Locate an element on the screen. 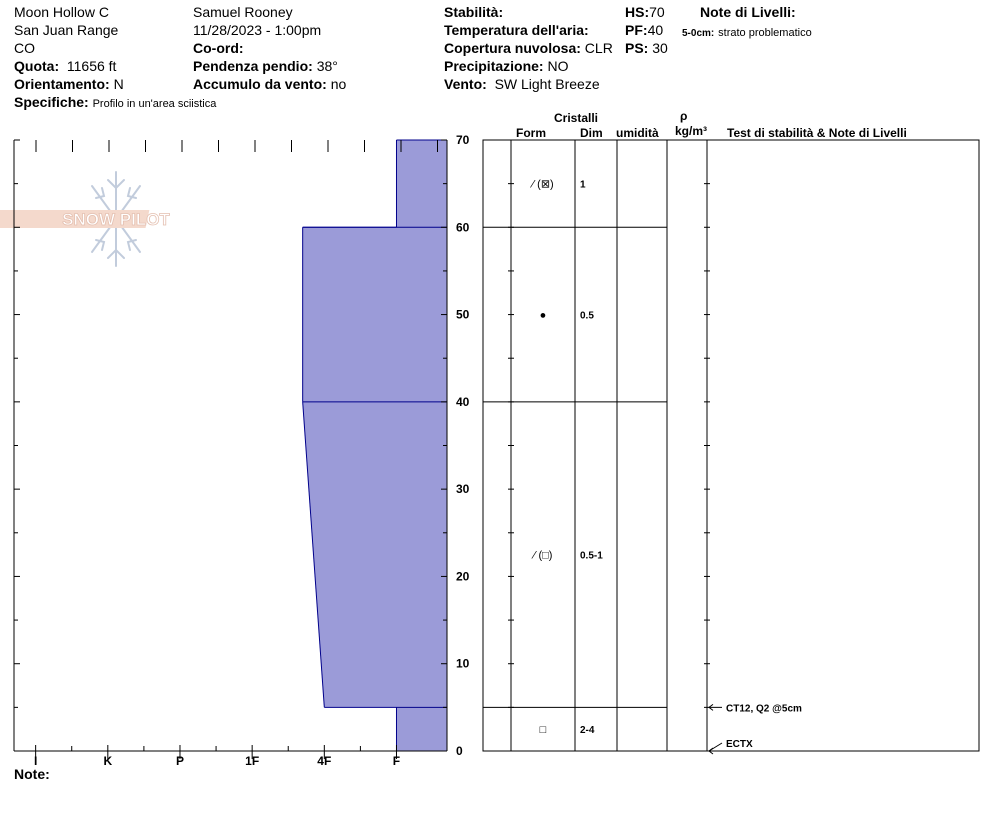 Image resolution: width=994 pixels, height=840 pixels. y-tick-label-70: 70 is located at coordinates (463, 140).